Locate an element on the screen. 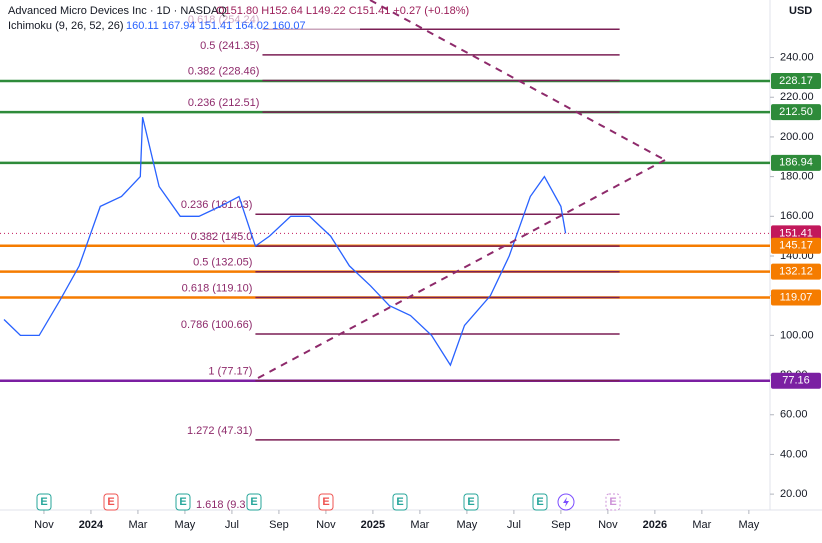 This screenshot has width=822, height=543. y-tick-label: 40.00 is located at coordinates (794, 454).